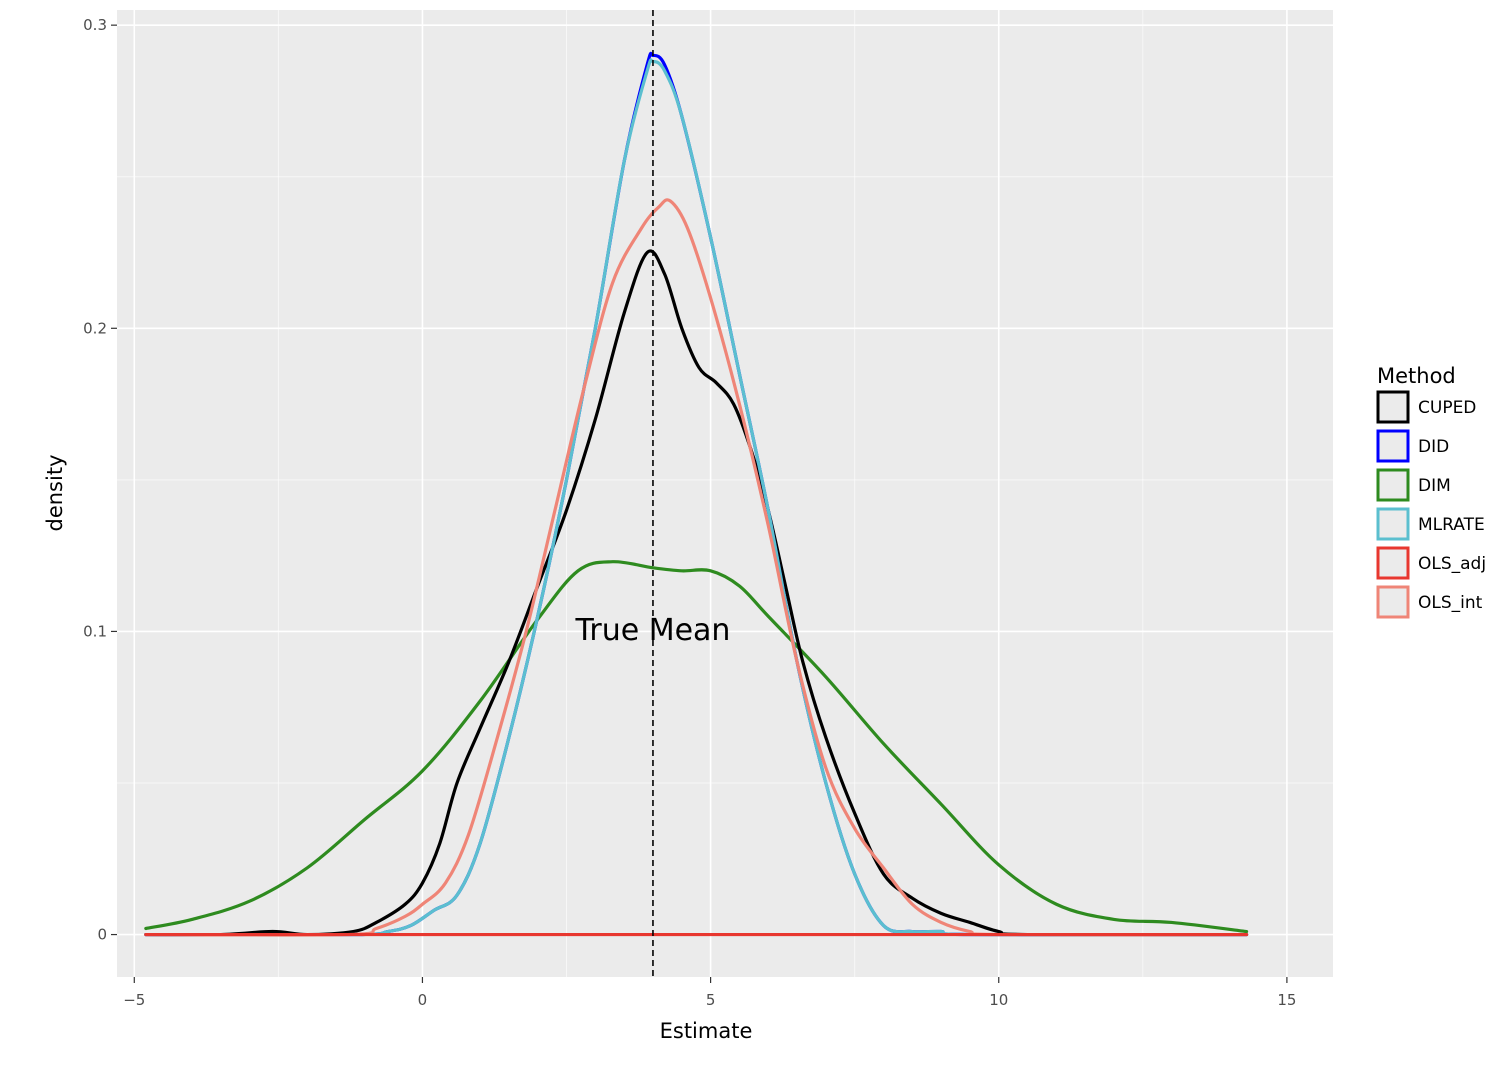  I want to click on legend-label-mlrate: MLRATE, so click(1451, 525).